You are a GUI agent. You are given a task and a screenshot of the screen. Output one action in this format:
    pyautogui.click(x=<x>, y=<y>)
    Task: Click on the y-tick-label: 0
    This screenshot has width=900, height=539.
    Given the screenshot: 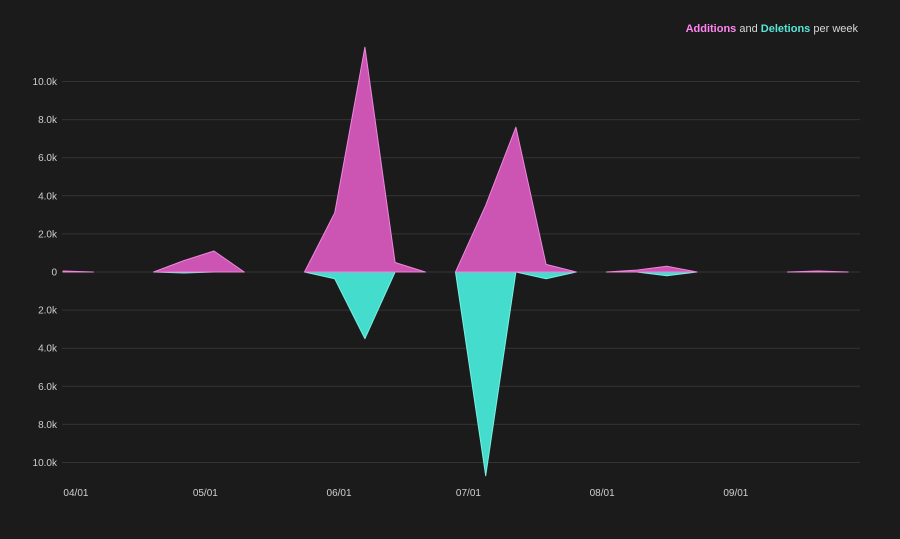 What is the action you would take?
    pyautogui.click(x=54, y=273)
    